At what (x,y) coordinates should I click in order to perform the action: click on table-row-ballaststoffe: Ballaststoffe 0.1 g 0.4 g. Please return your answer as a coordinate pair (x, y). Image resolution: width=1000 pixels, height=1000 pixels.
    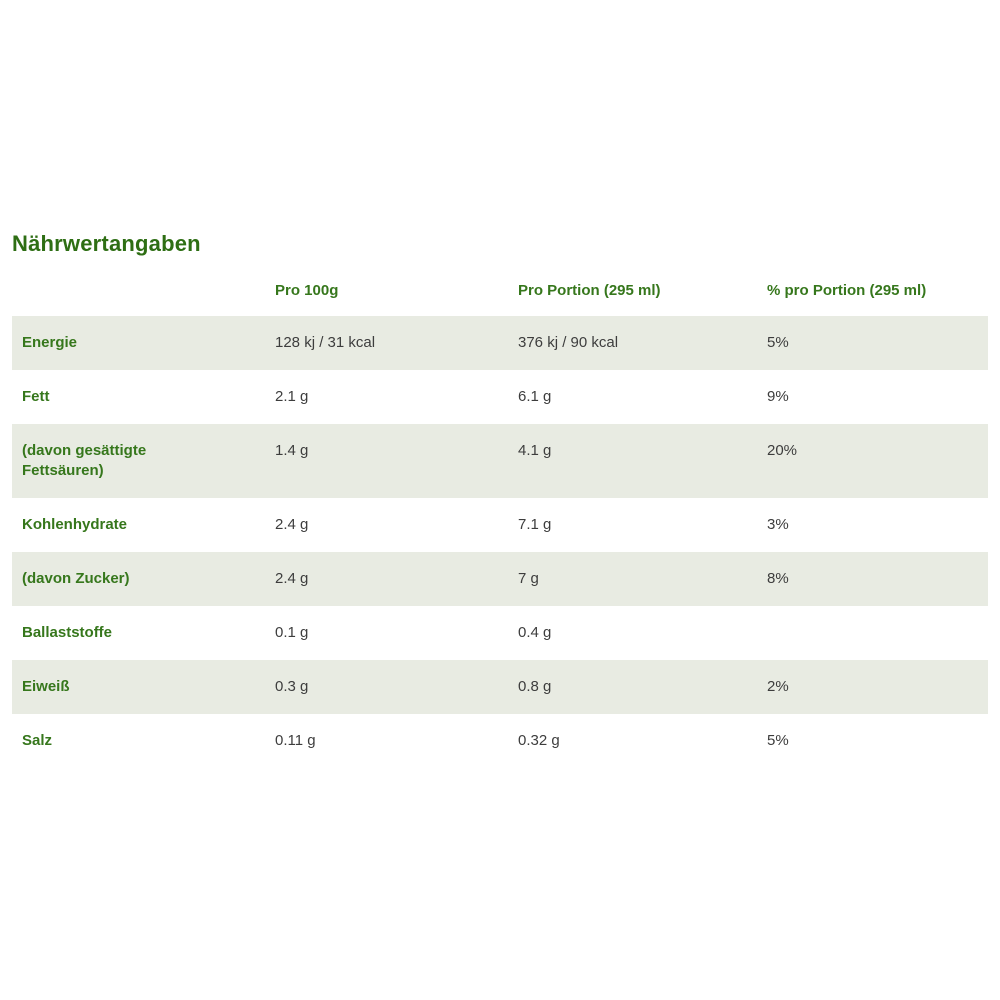
    Looking at the image, I should click on (500, 633).